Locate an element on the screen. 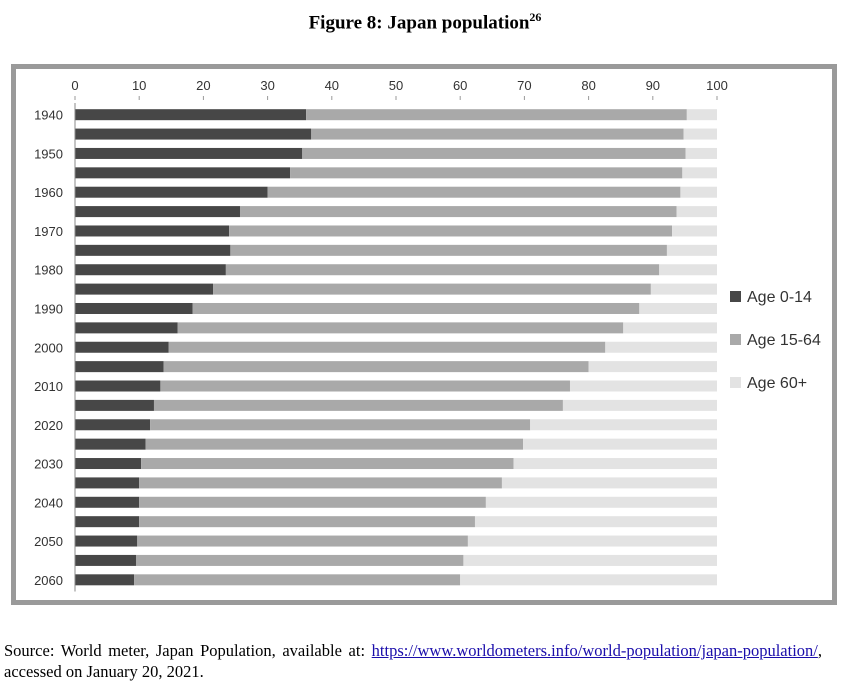 The image size is (850, 695). y-tick-label: 1980 is located at coordinates (48, 270).